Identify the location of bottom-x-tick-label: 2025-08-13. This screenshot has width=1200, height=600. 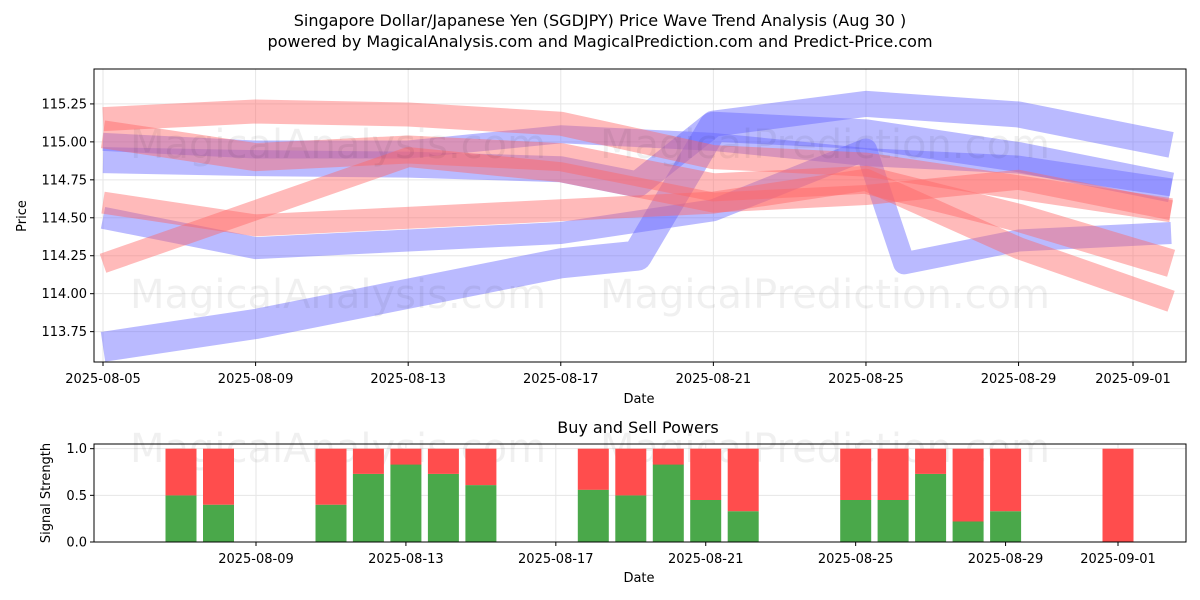
(406, 559).